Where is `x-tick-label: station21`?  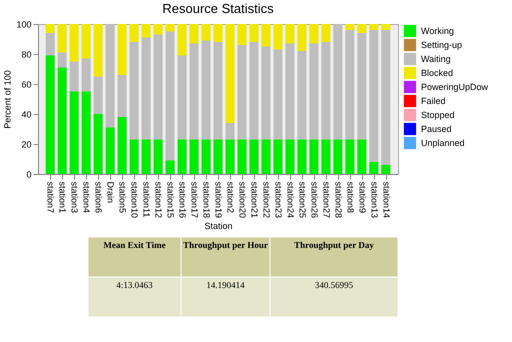 x-tick-label: station21 is located at coordinates (254, 200).